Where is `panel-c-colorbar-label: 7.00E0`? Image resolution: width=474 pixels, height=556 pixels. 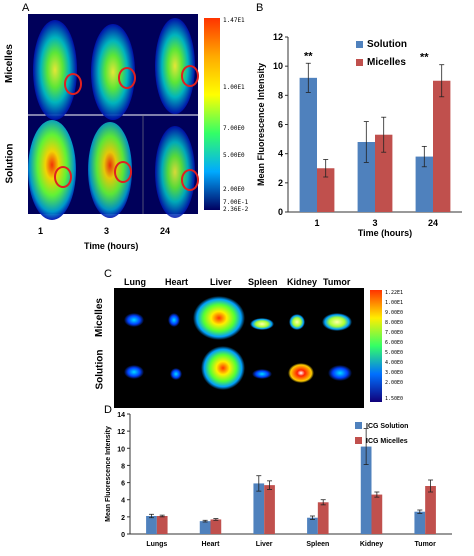
panel-c-colorbar-label: 7.00E0 is located at coordinates (394, 333).